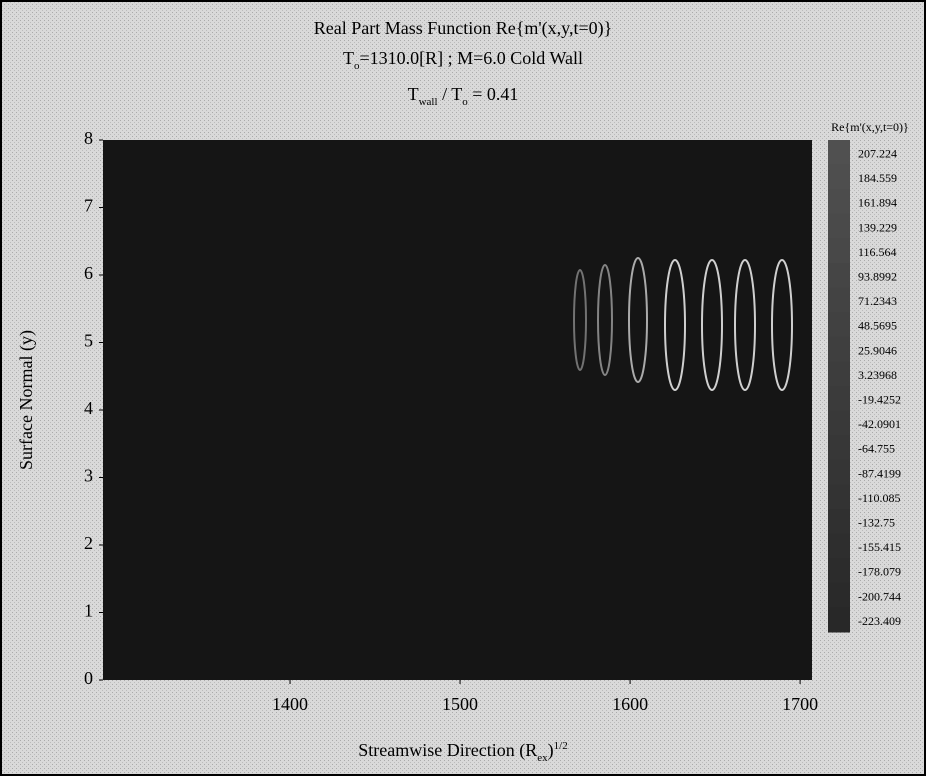  What do you see at coordinates (877, 301) in the screenshot?
I see `colorbar-label: 71.2343` at bounding box center [877, 301].